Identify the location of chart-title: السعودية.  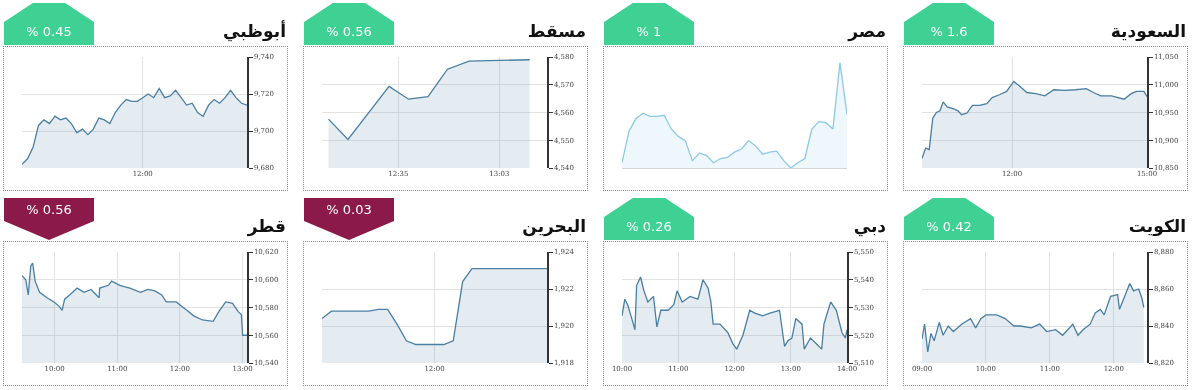
(1148, 31).